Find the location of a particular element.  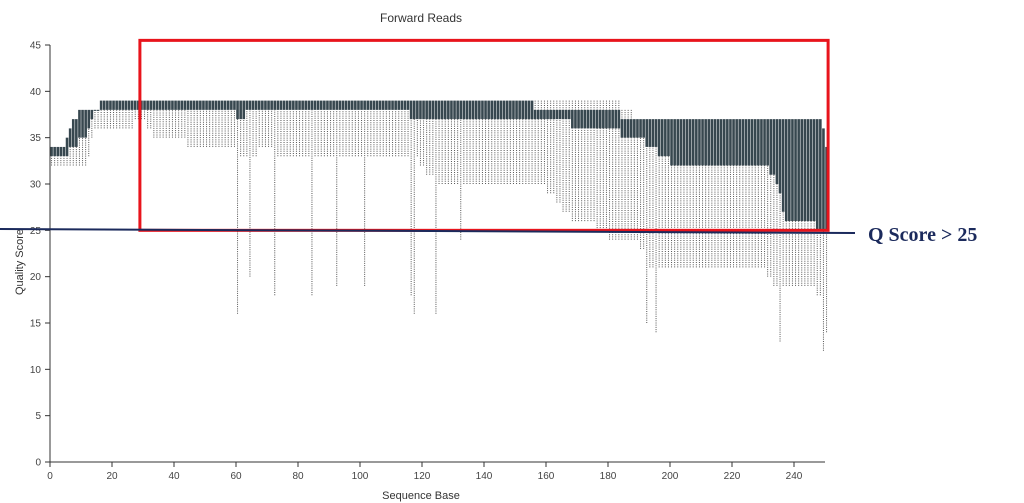

y-tick-label-40: 40 is located at coordinates (36, 92).